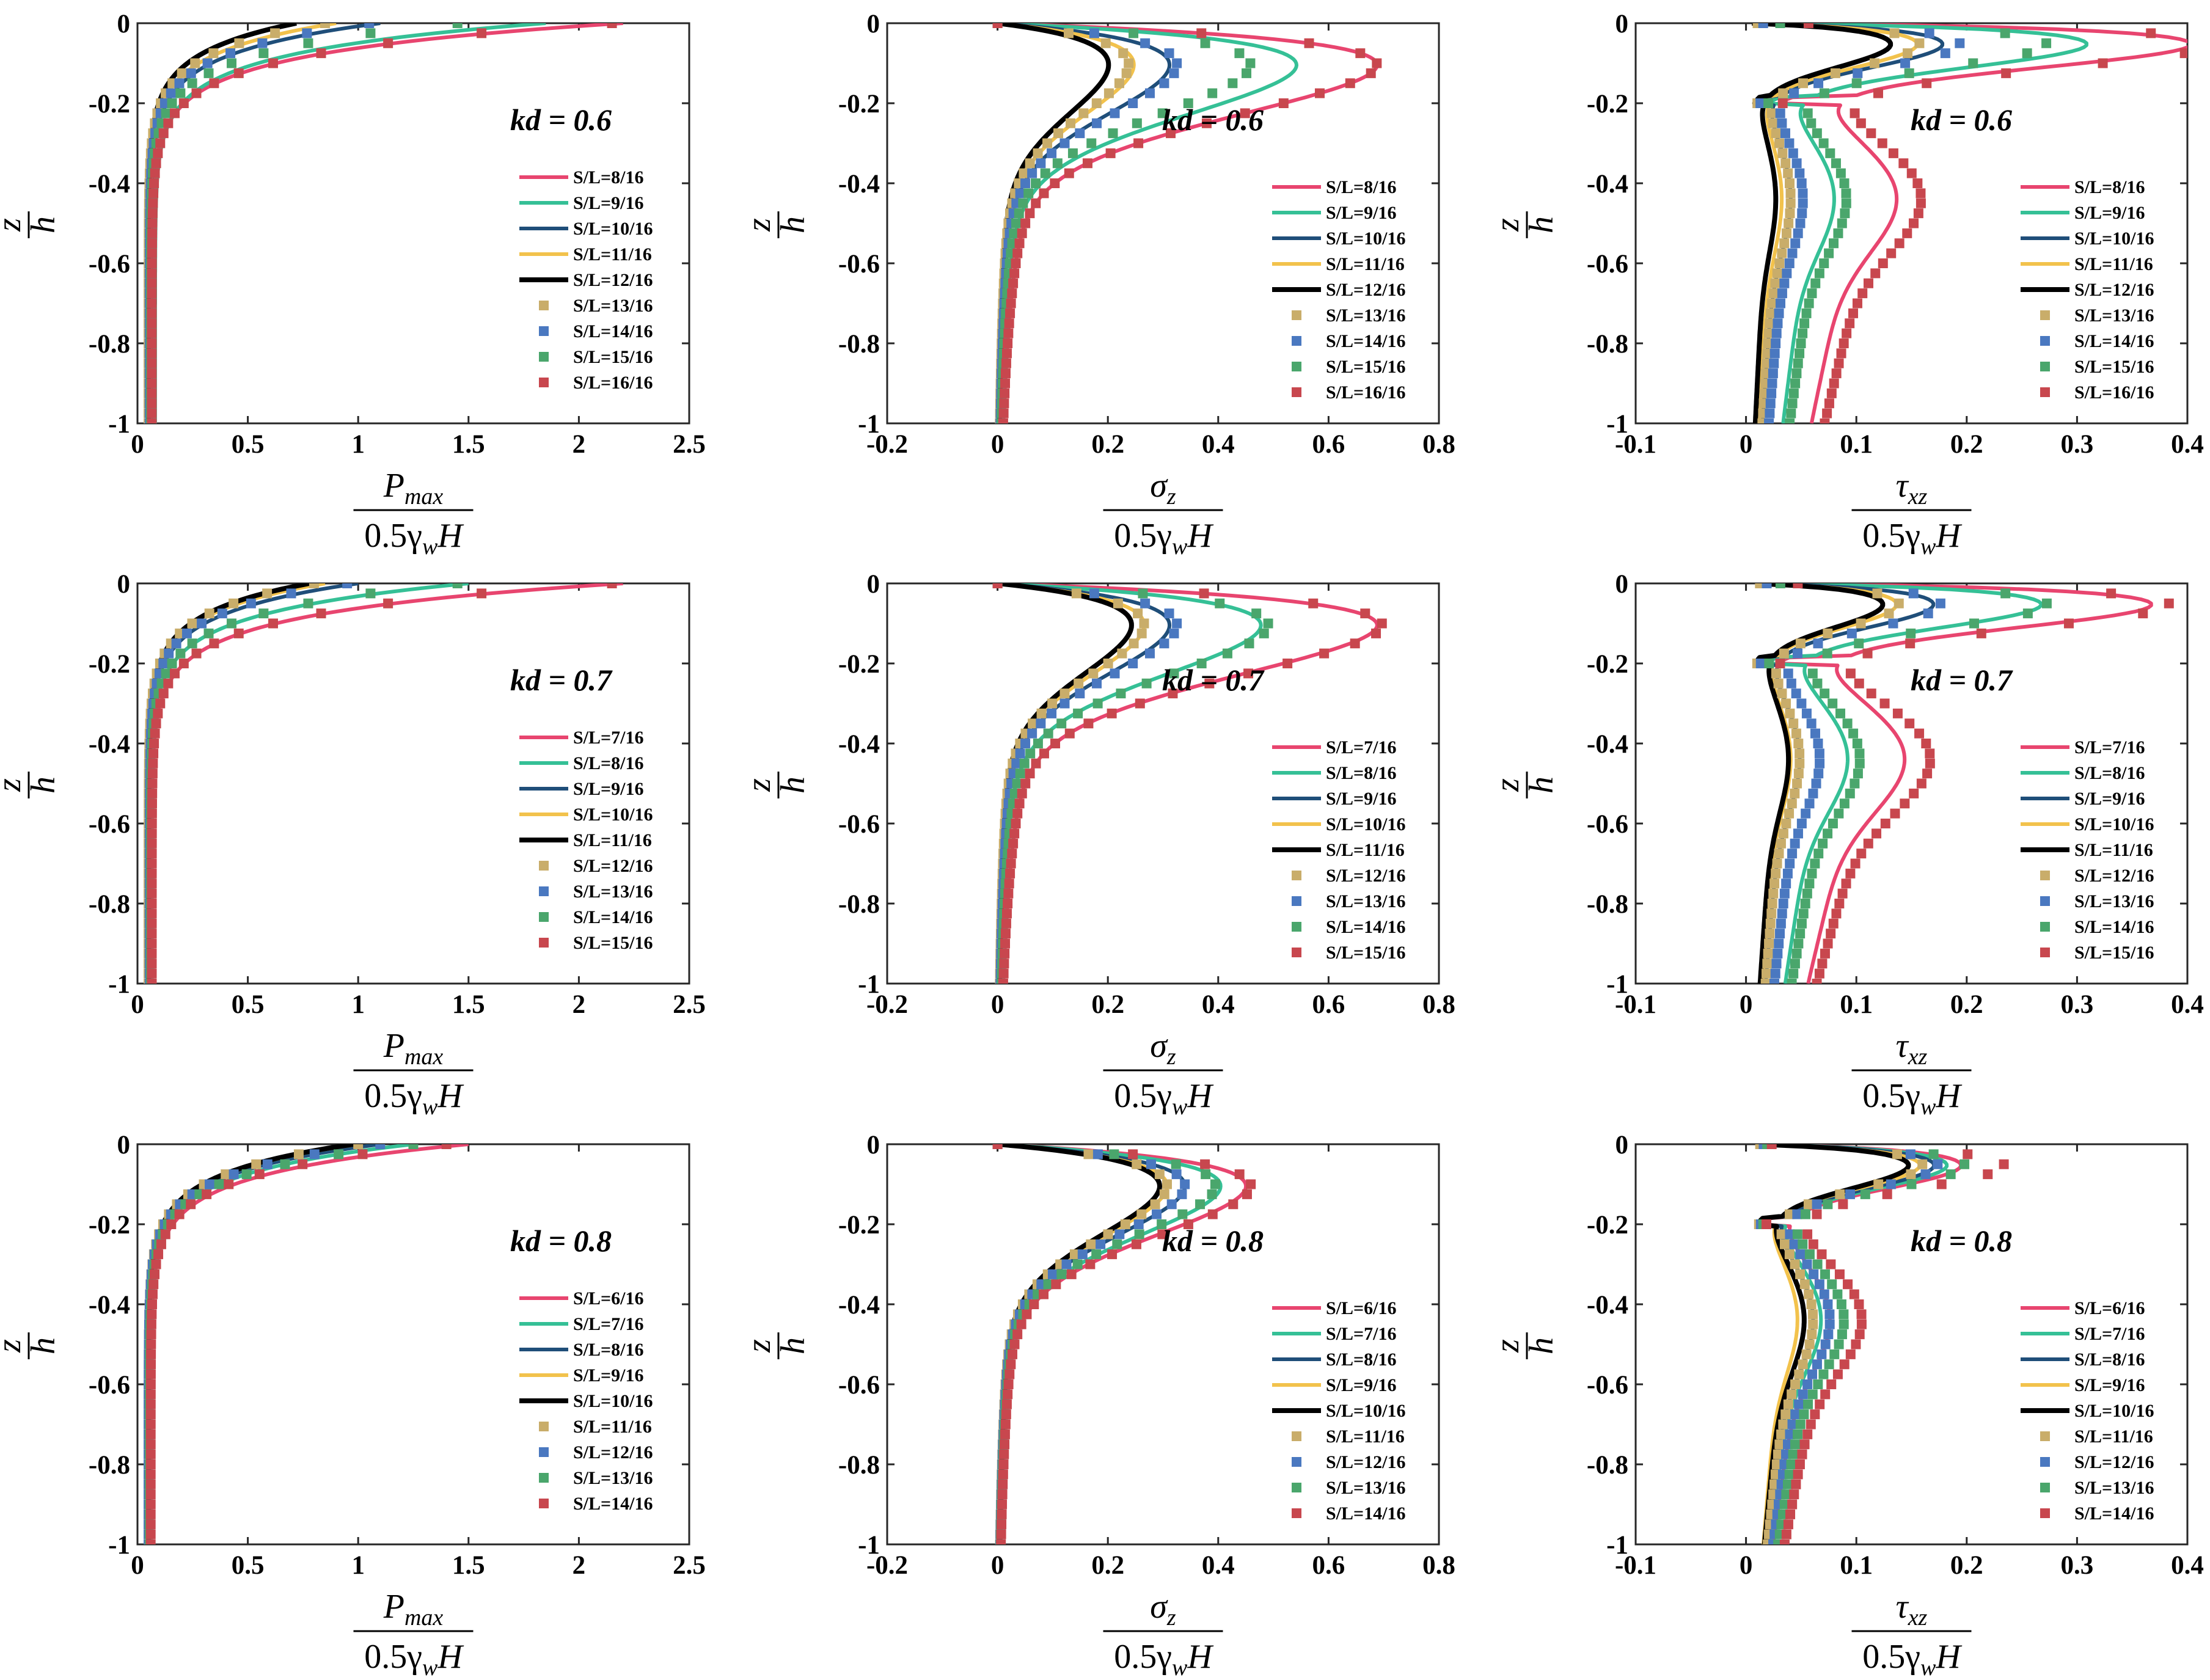  Describe the element at coordinates (1635, 1004) in the screenshot. I see `x-tick-label: -0.1` at that location.